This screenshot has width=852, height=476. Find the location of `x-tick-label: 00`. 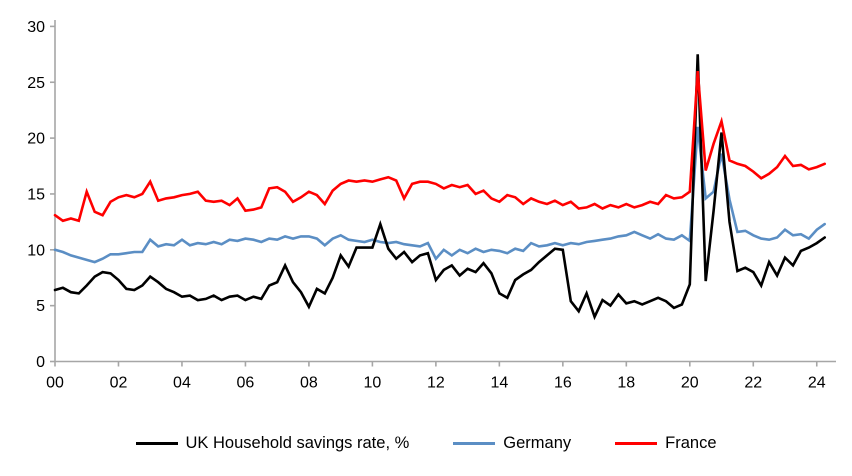

x-tick-label: 00 is located at coordinates (55, 383).